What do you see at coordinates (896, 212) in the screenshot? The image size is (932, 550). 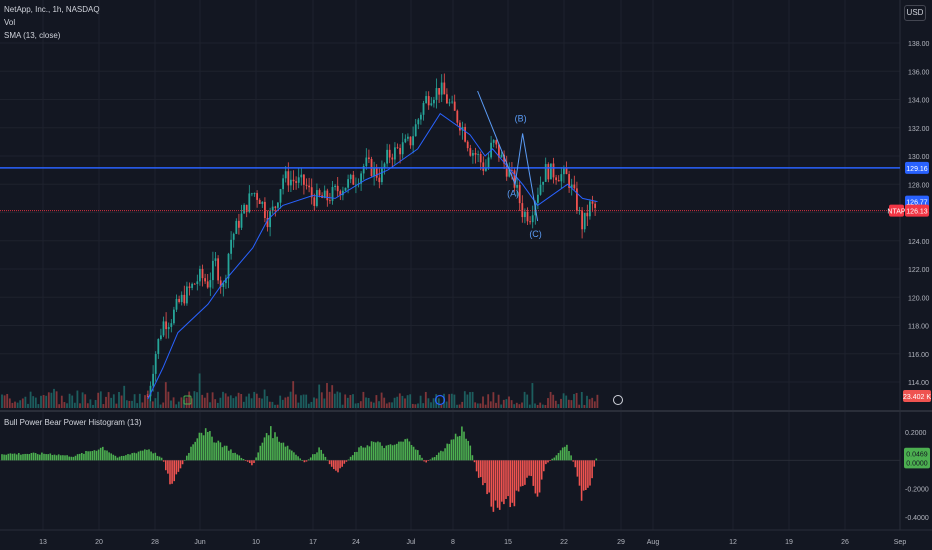 I see `symbol-badge: NTAP` at bounding box center [896, 212].